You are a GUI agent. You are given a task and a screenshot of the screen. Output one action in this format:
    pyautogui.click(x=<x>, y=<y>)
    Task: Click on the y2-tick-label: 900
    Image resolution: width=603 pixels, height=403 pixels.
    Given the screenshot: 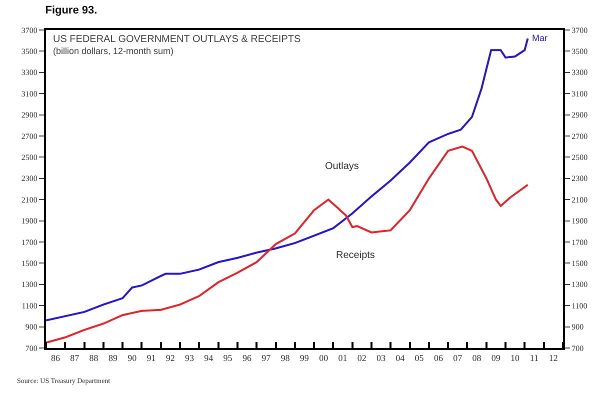 What is the action you would take?
    pyautogui.click(x=578, y=327)
    